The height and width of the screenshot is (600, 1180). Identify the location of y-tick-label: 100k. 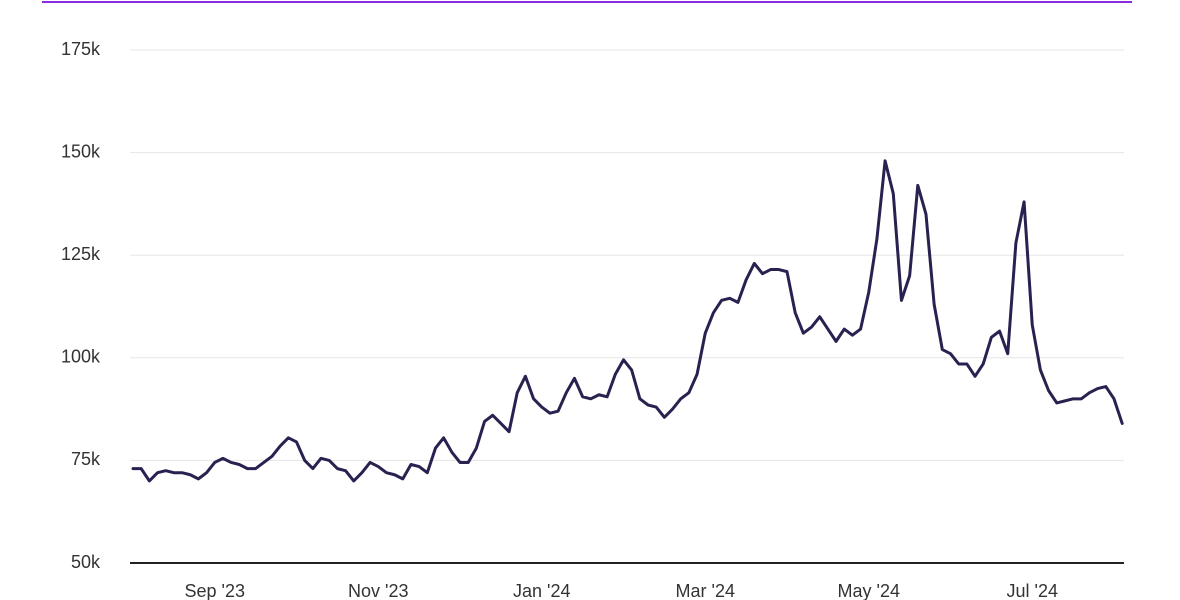
(81, 357).